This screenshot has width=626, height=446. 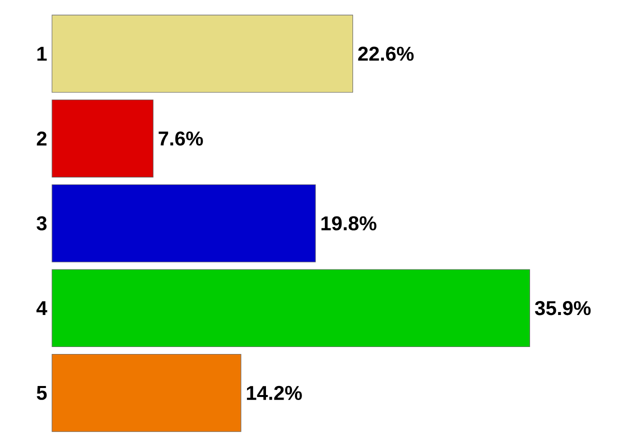 I want to click on data-label: 7.6%, so click(x=180, y=138).